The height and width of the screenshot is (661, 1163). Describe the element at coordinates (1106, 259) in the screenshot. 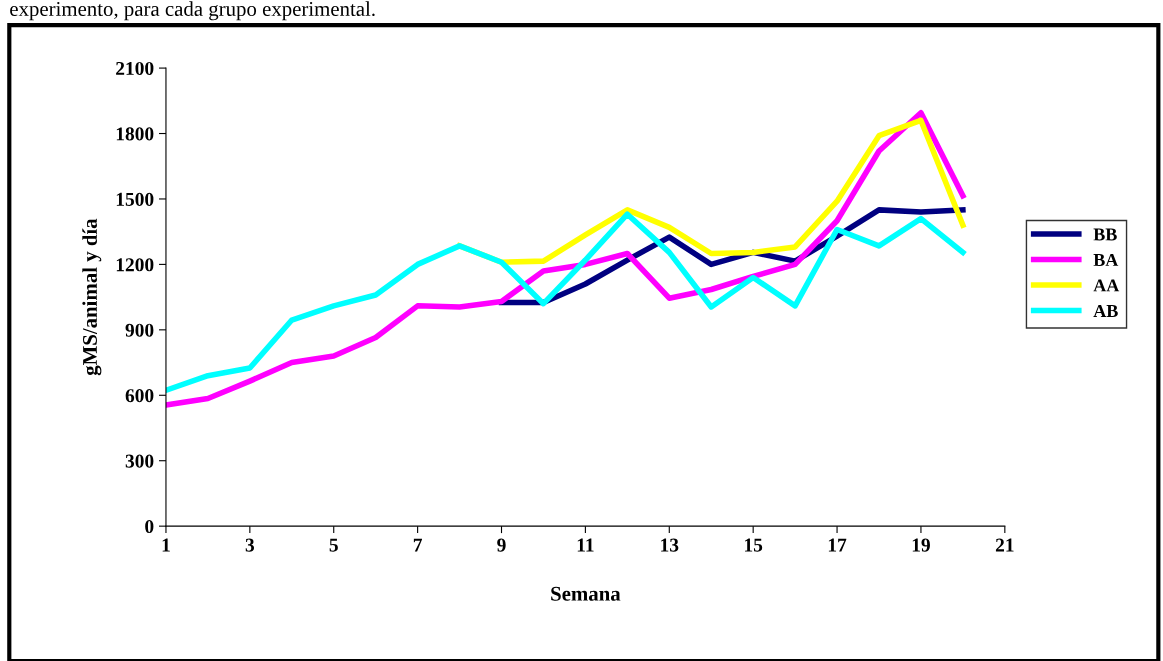

I see `legend-label: BA` at that location.